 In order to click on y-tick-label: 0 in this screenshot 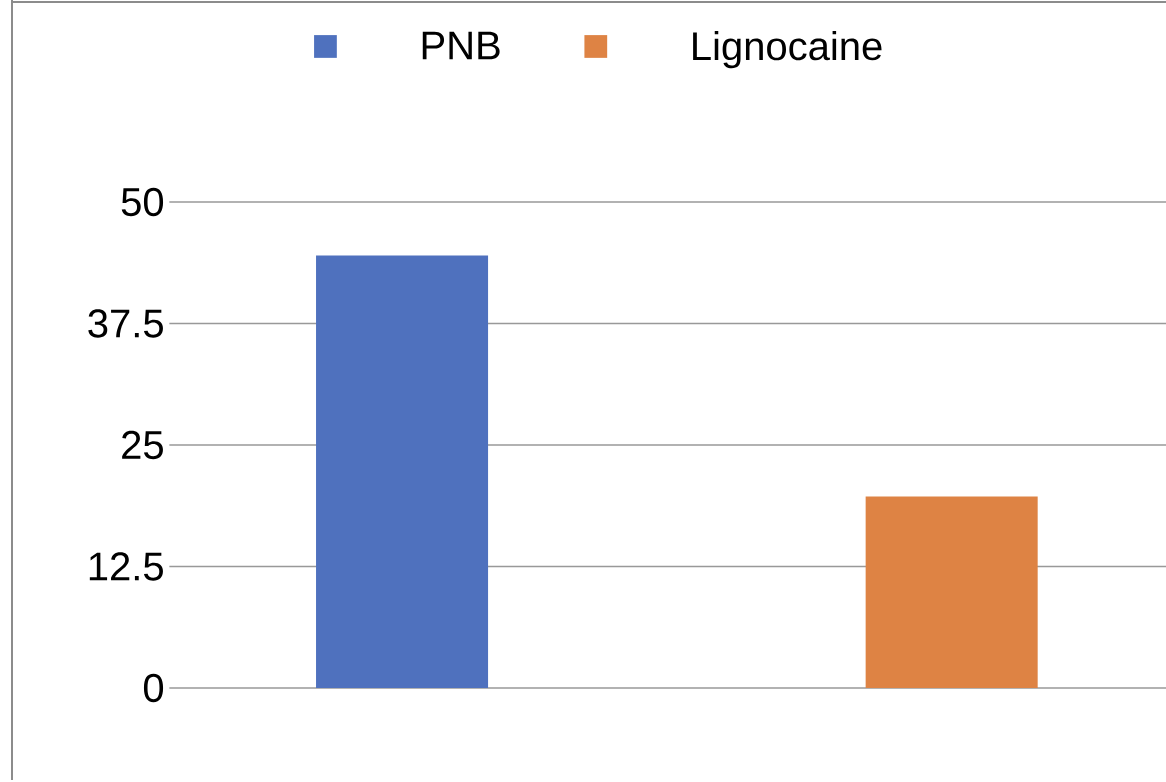, I will do `click(153, 688)`.